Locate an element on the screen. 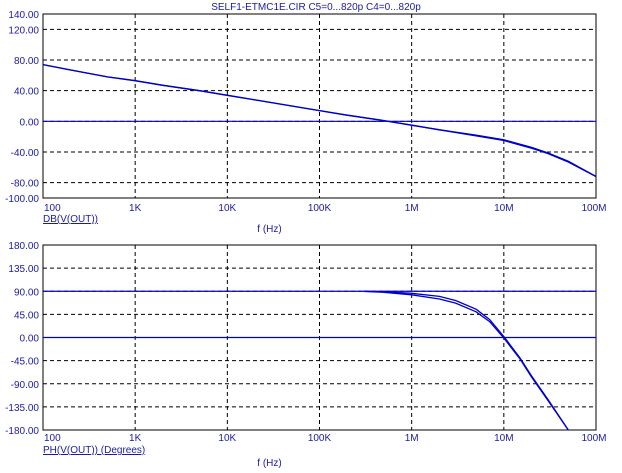 The height and width of the screenshot is (473, 622). y-tick-label: 45.00 is located at coordinates (26, 315).